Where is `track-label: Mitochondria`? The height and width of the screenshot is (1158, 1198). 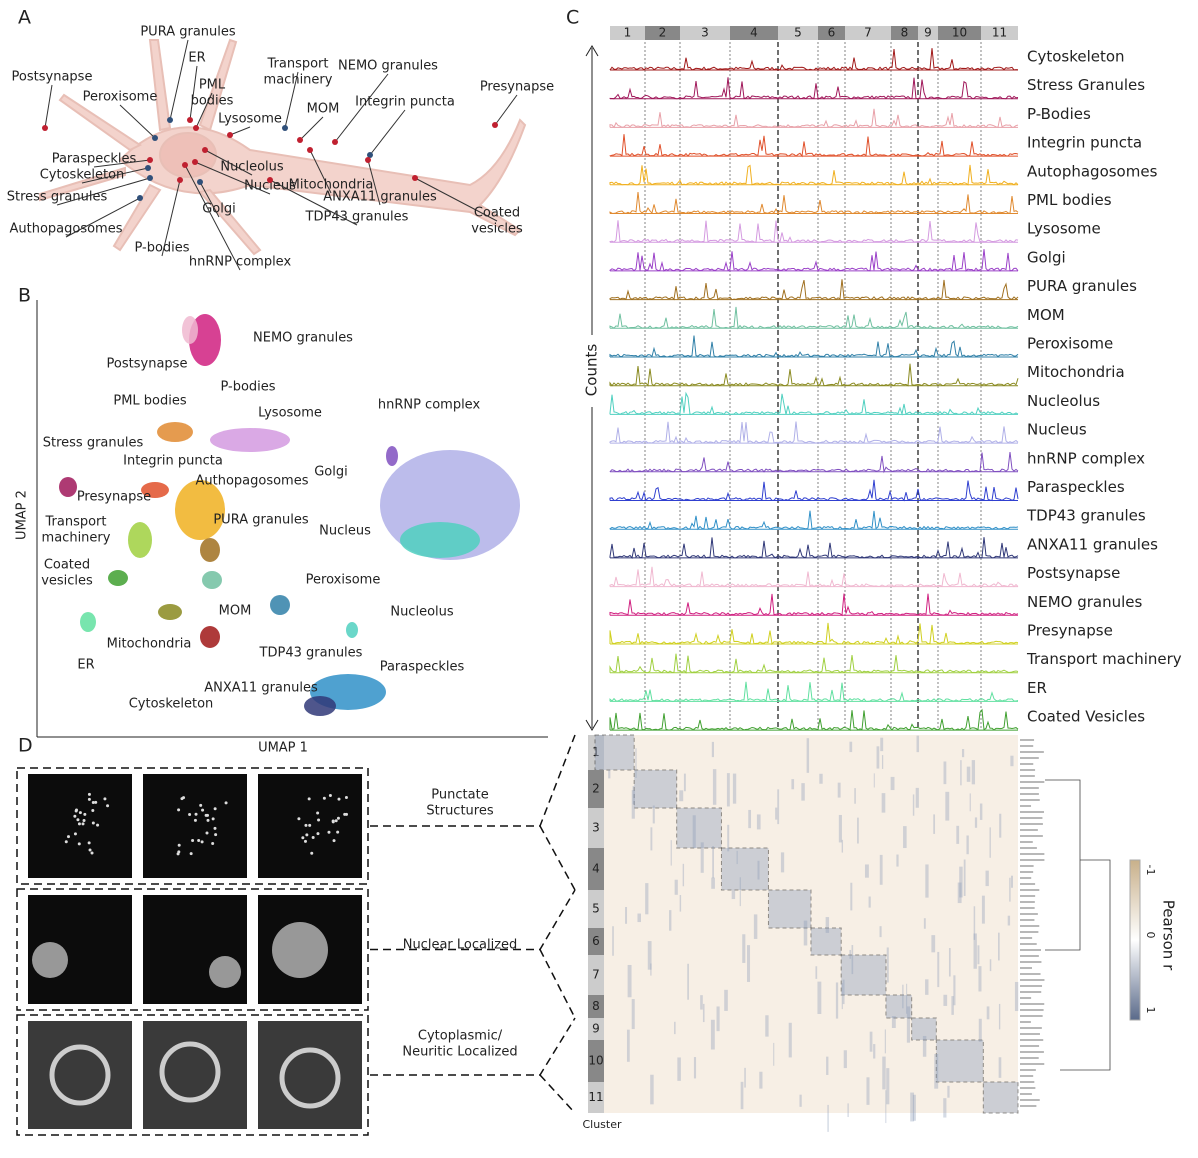
track-label: Mitochondria is located at coordinates (1076, 372).